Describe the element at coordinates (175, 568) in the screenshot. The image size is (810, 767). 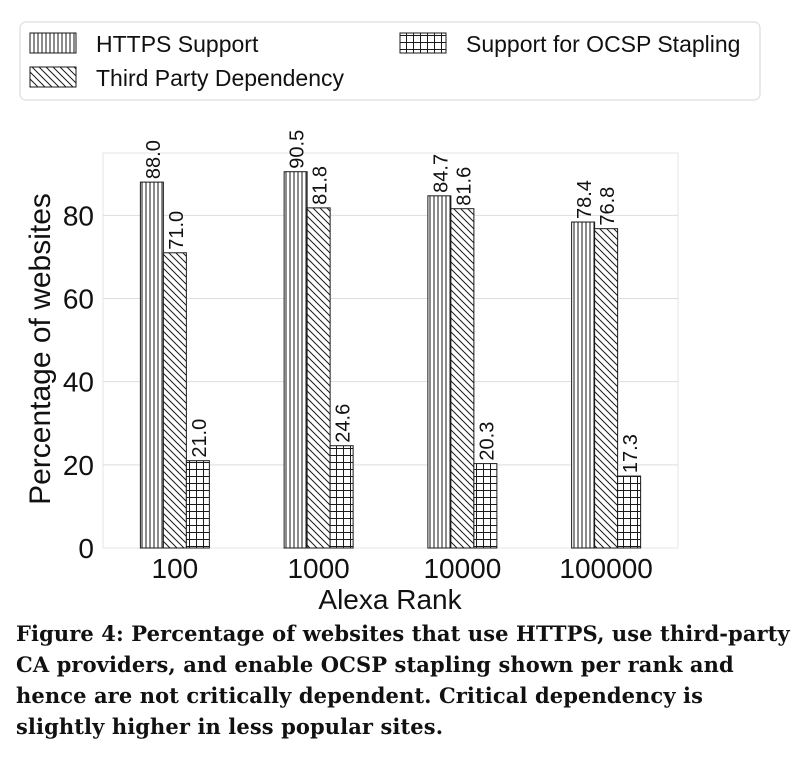
I see `x-tick-label: 100` at that location.